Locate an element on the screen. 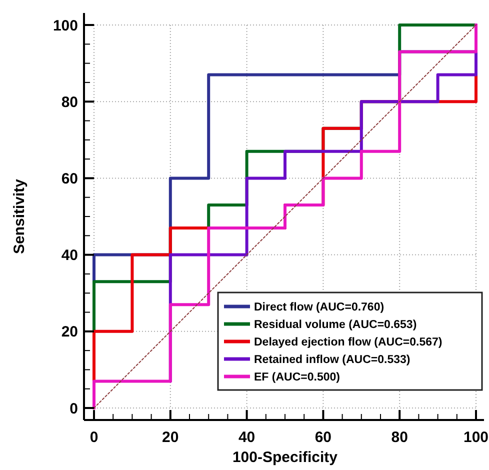 This screenshot has width=489, height=470. y-axis-title: Sensitivity is located at coordinates (19, 216).